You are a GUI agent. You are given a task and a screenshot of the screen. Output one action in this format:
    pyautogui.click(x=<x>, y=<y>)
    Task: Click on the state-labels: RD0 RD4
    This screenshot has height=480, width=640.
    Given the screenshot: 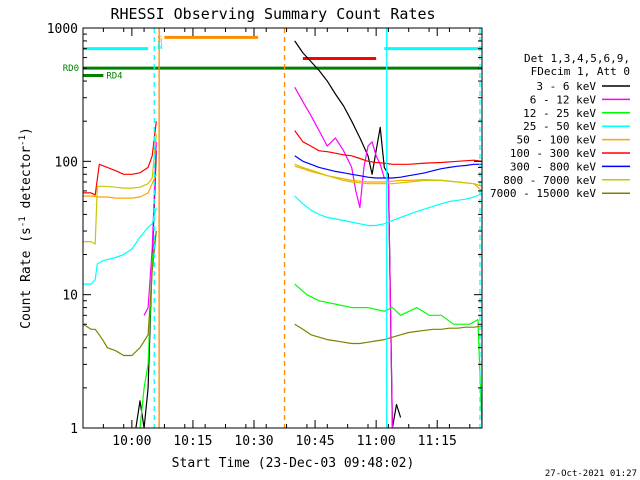 What is the action you would take?
    pyautogui.click(x=93, y=72)
    